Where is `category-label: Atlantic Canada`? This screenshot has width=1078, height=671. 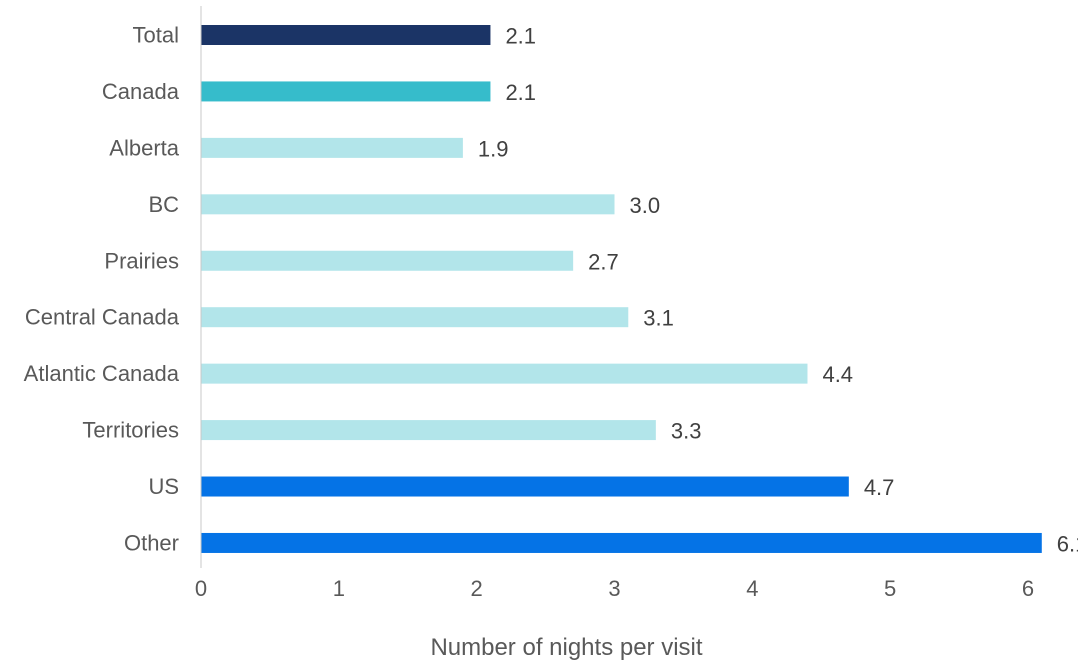
category-label: Atlantic Canada is located at coordinates (102, 373).